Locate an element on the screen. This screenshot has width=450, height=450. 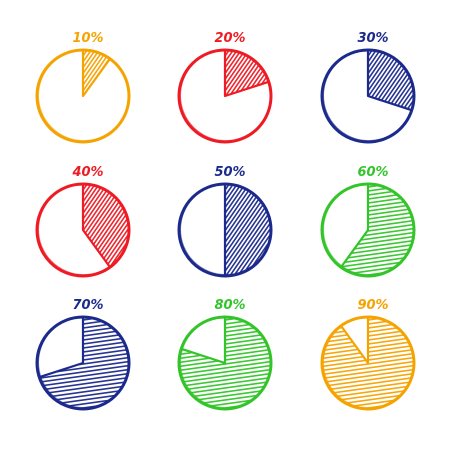
pie-chart-3: 30% is located at coordinates (368, 87).